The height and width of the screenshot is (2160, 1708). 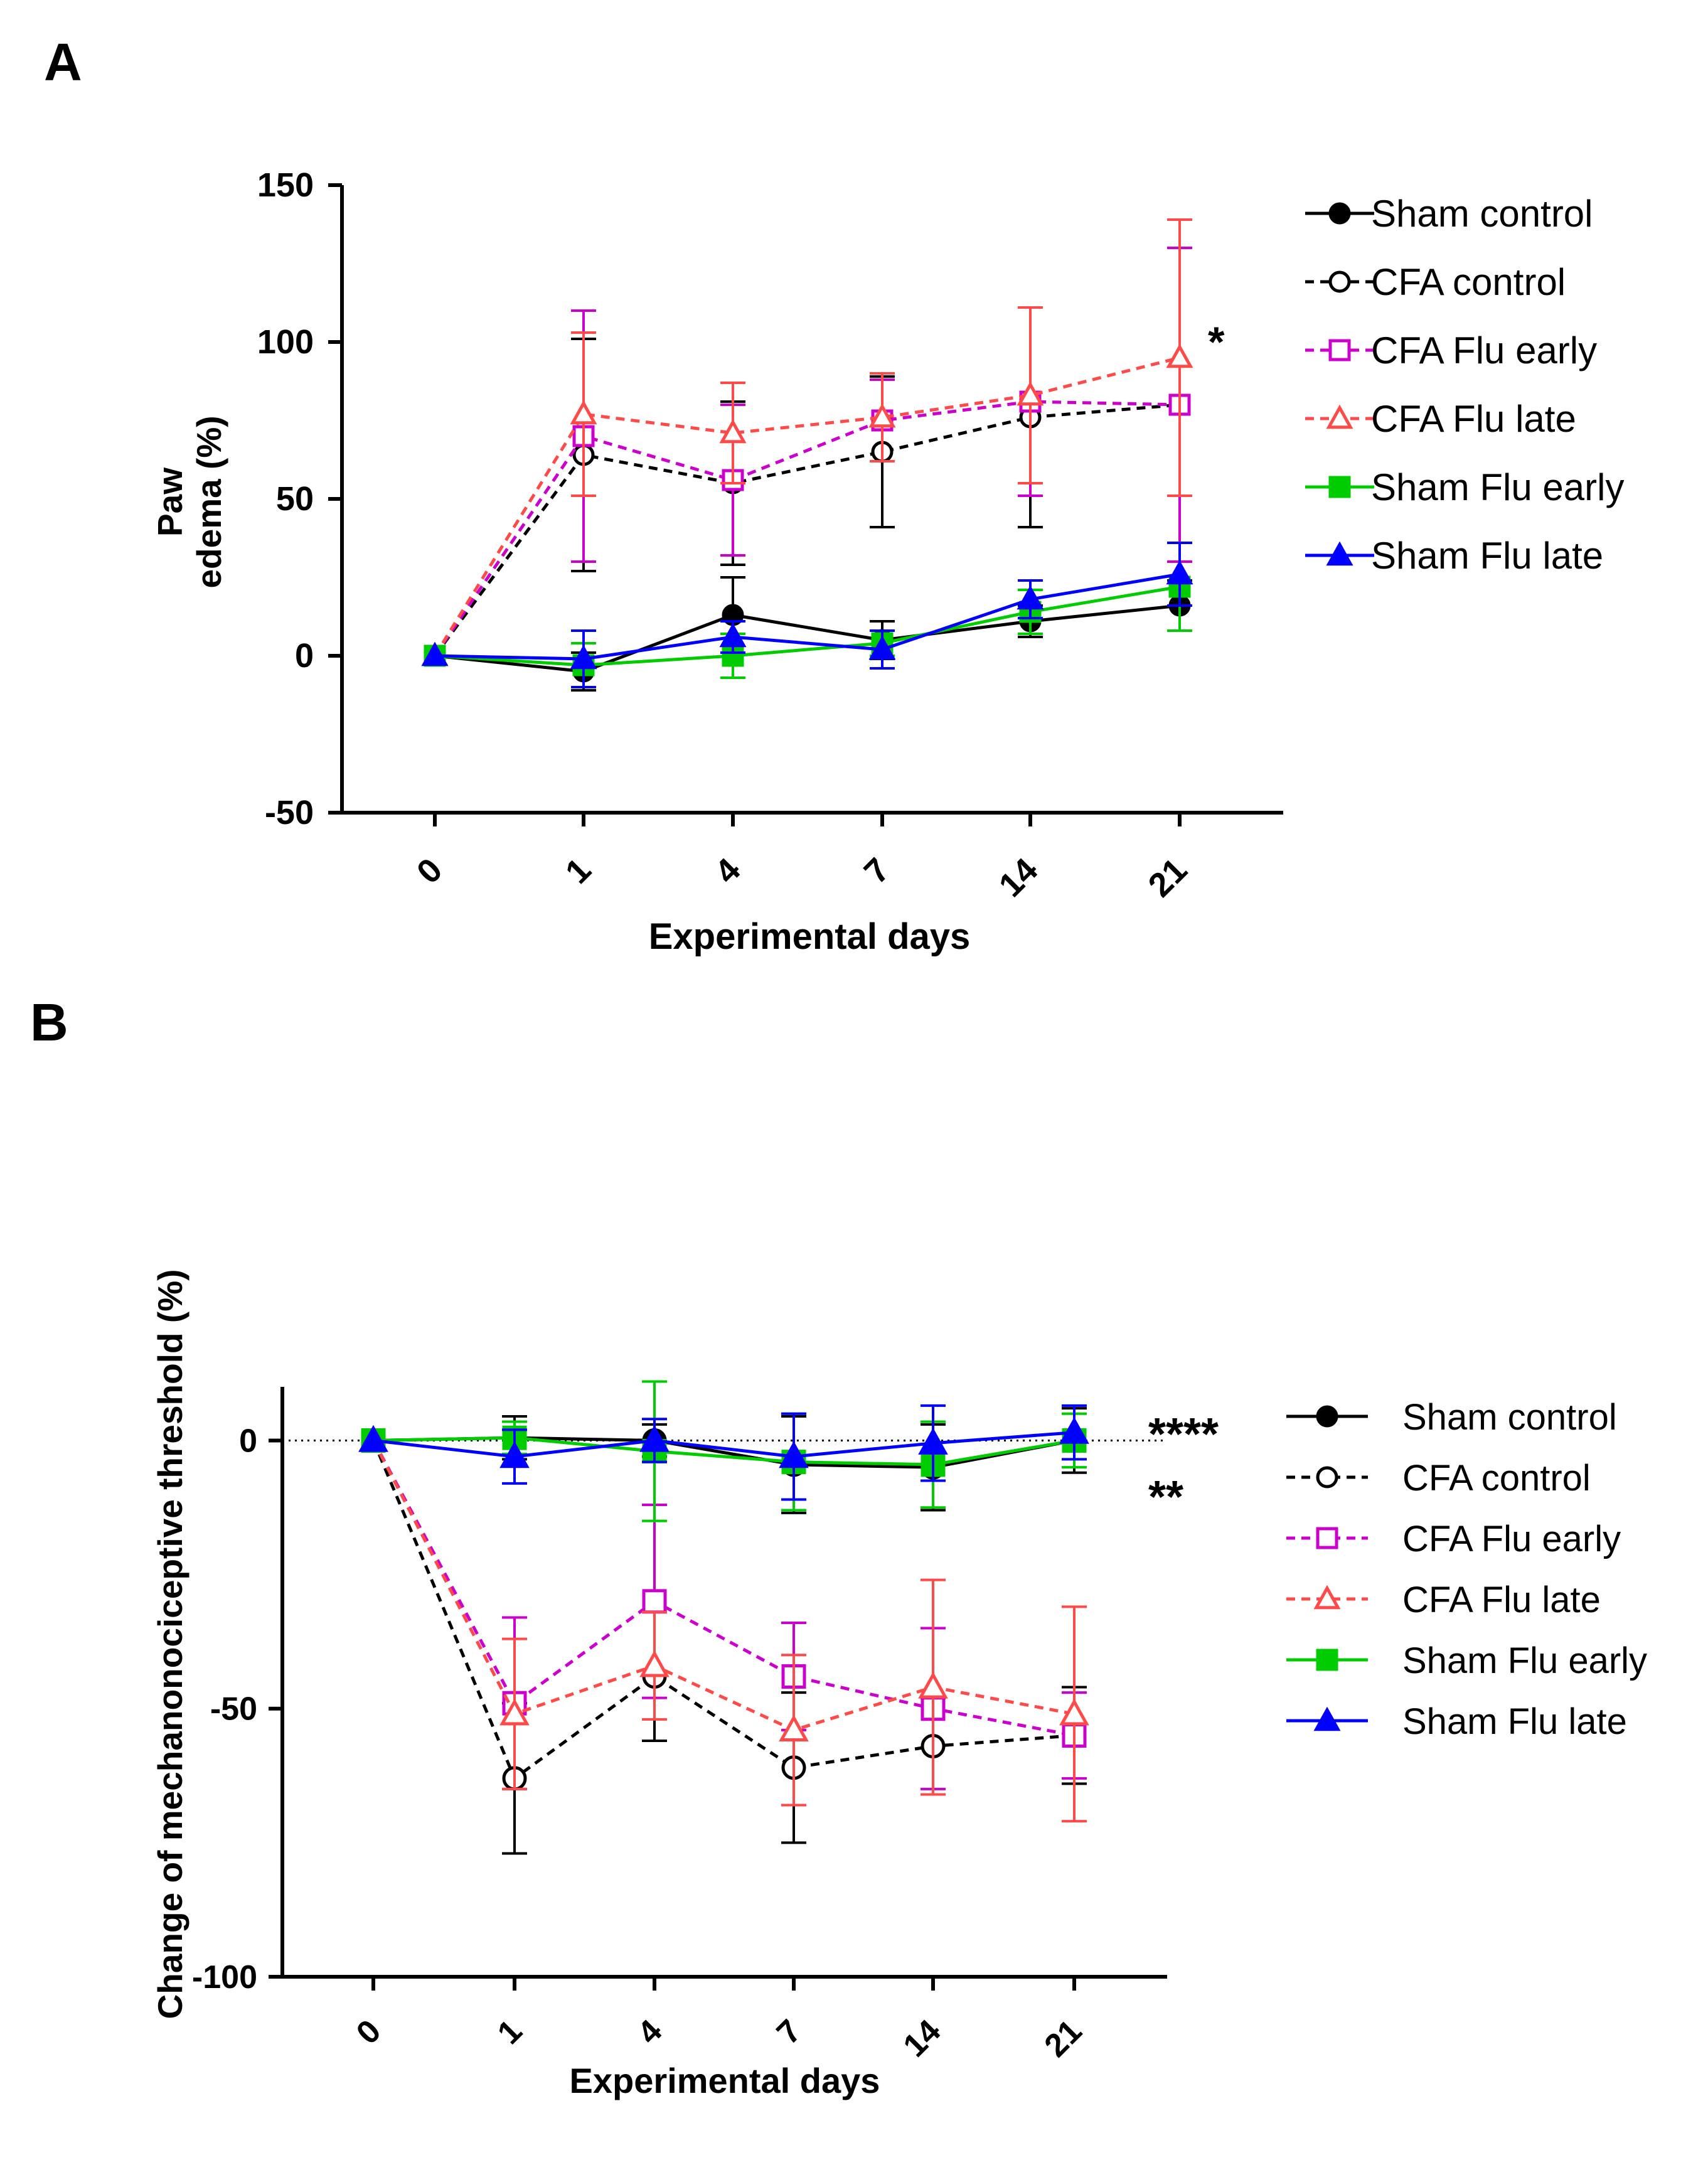 What do you see at coordinates (224, 1978) in the screenshot?
I see `y-tick-label: -100` at bounding box center [224, 1978].